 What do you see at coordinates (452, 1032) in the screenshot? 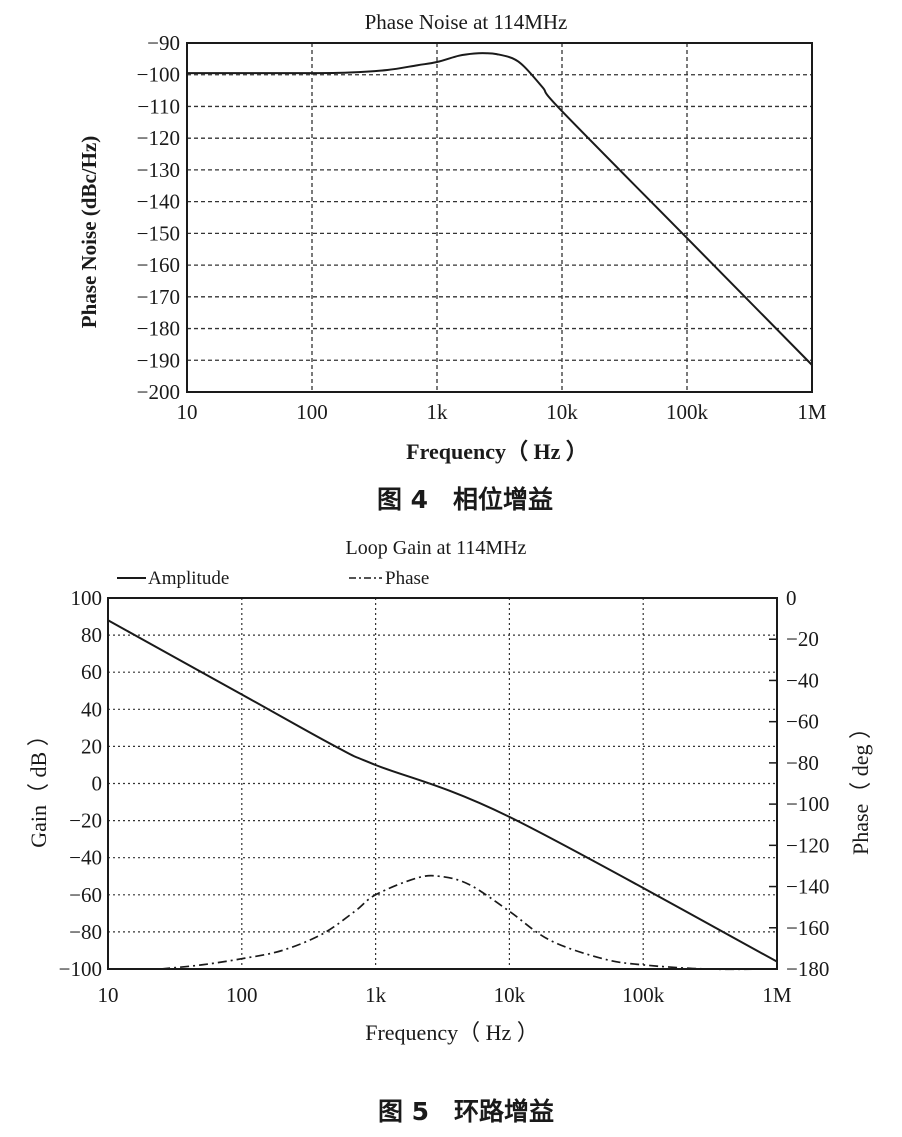
I see `chart2-x-axis-label: Frequency（ Hz ）` at bounding box center [452, 1032].